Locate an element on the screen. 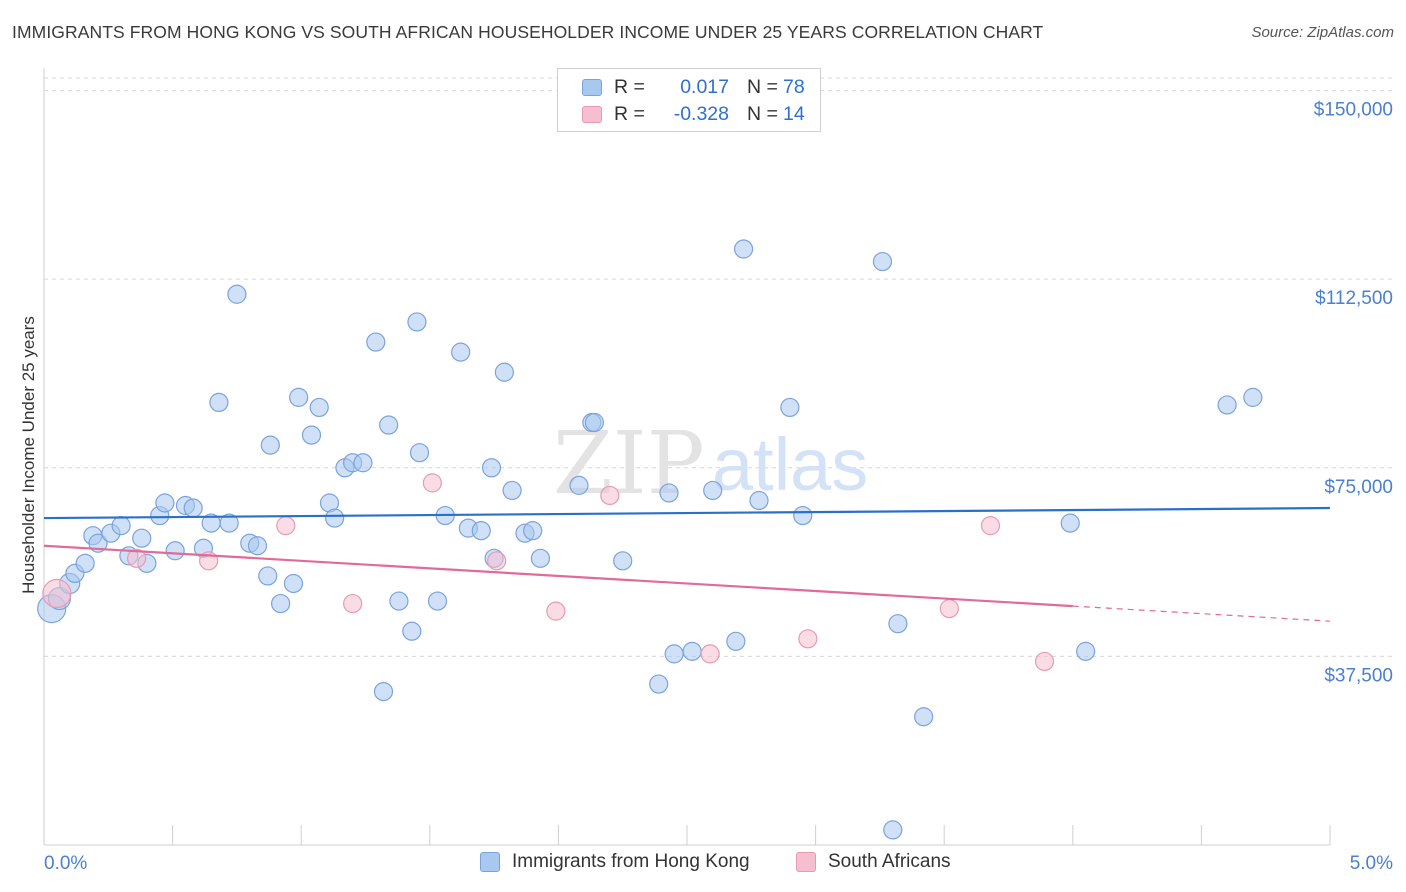  watermark: ZIP atlas is located at coordinates (710, 464).